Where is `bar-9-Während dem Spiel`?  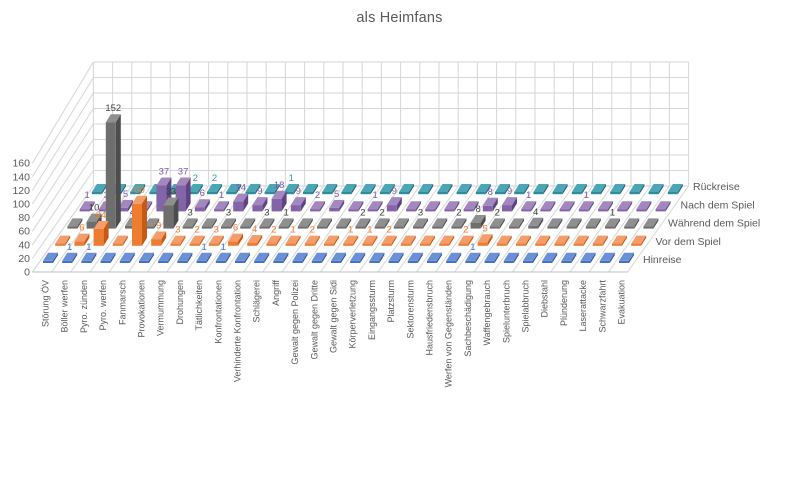
bar-9-Während dem Spiel is located at coordinates (226, 227).